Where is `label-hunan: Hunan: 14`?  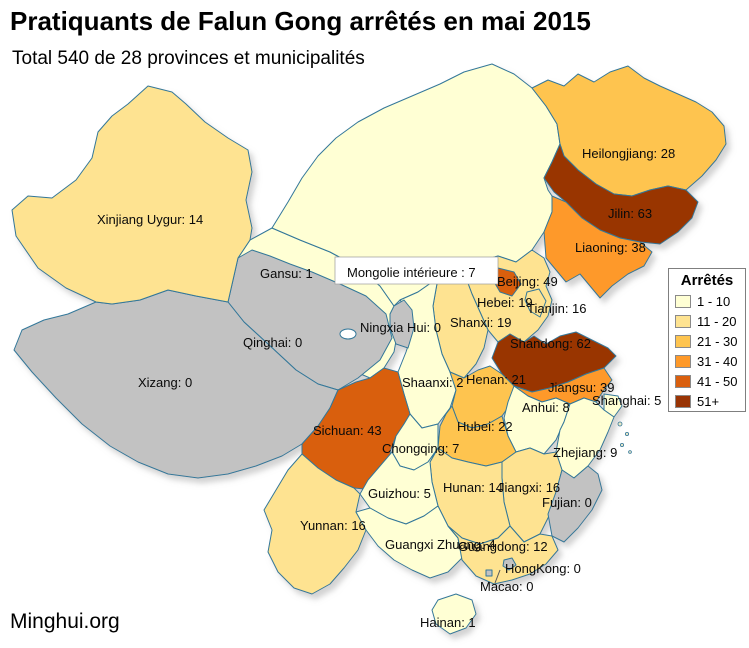
label-hunan: Hunan: 14 is located at coordinates (473, 487).